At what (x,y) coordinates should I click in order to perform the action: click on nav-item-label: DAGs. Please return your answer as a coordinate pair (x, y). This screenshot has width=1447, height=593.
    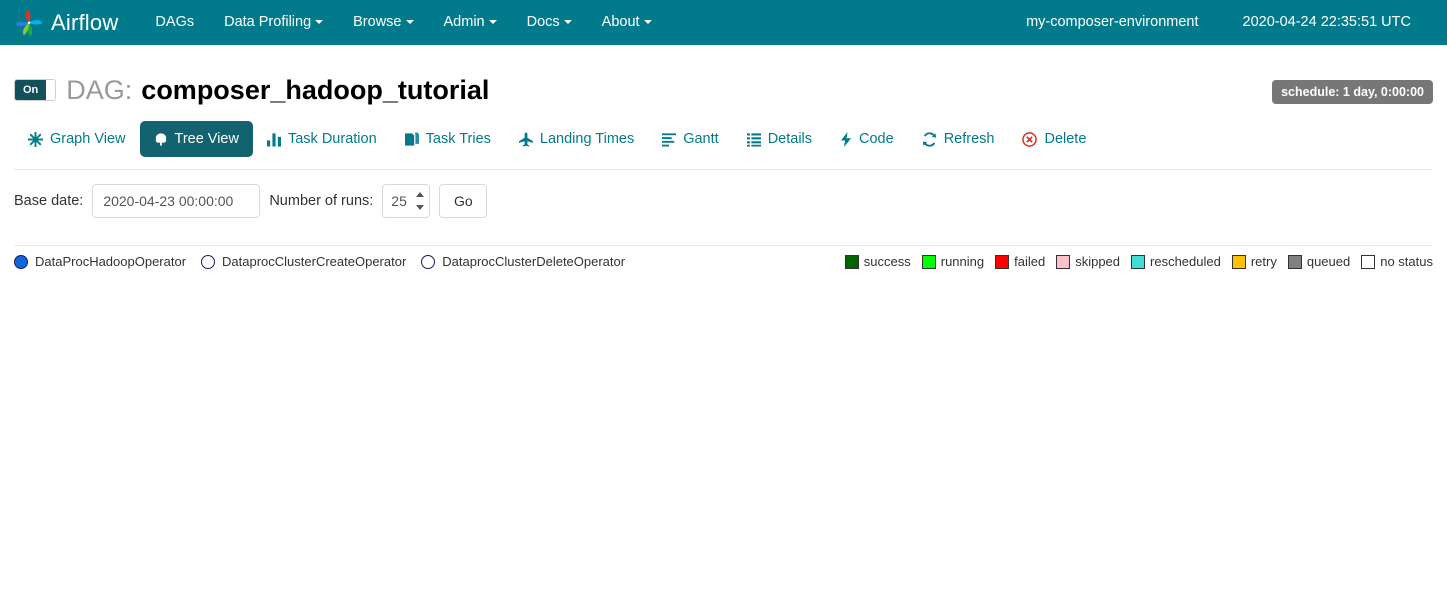
    Looking at the image, I should click on (175, 22).